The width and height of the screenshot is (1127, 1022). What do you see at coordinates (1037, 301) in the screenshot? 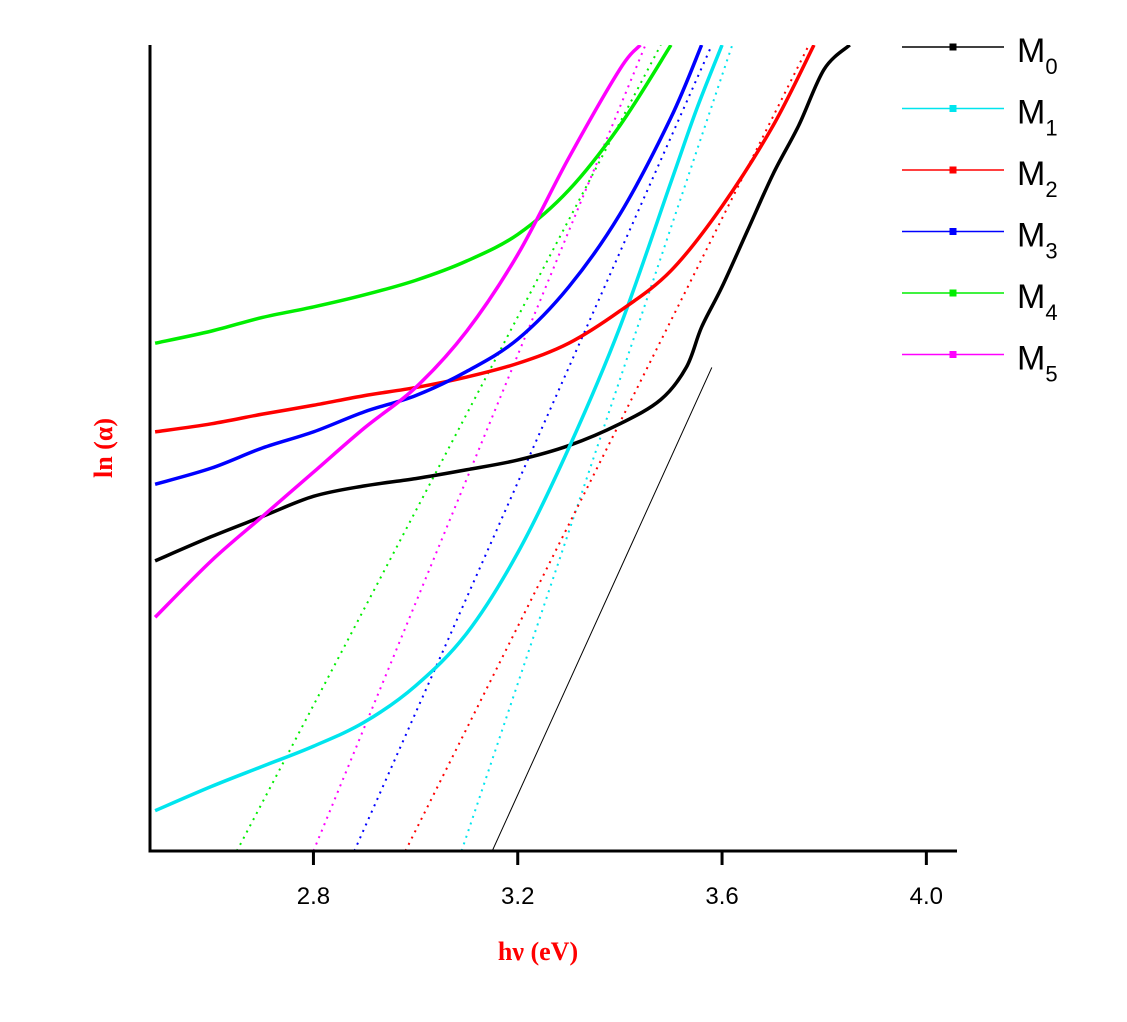
I see `legend-label: M4` at bounding box center [1037, 301].